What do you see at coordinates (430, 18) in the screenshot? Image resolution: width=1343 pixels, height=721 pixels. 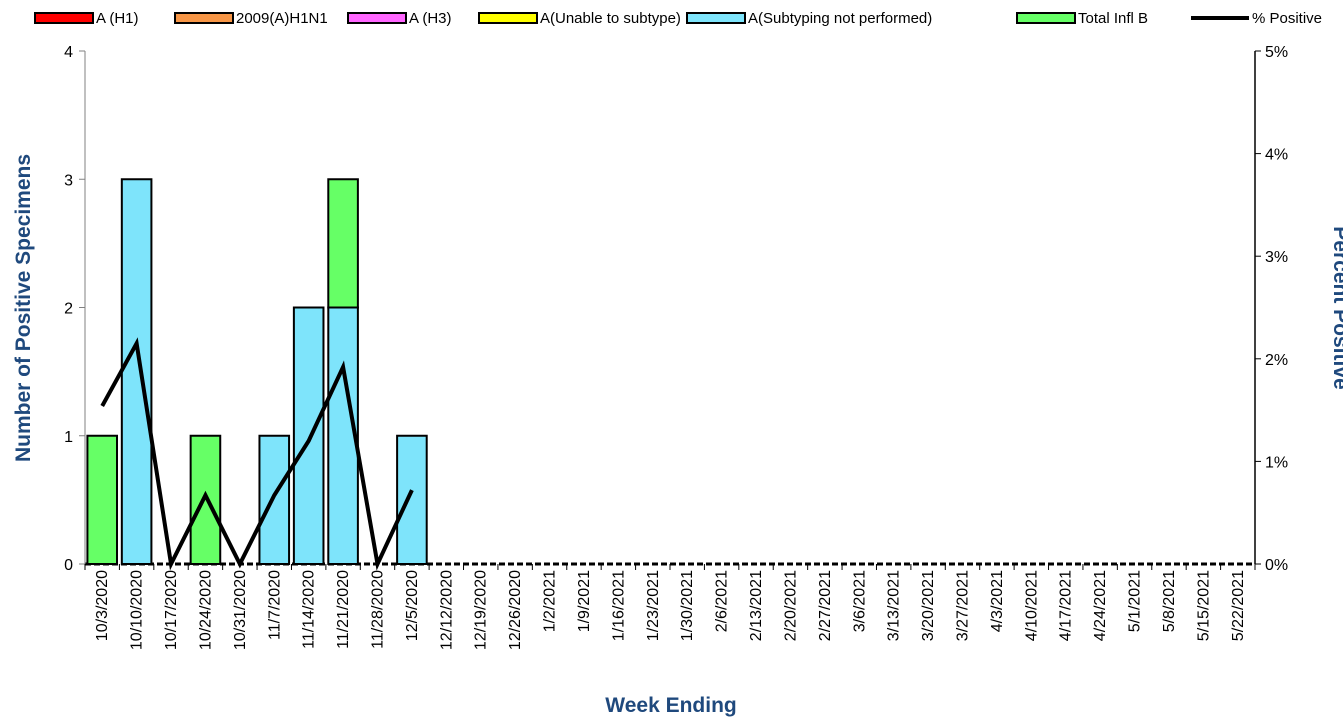 I see `legend-label-a-h3: A (H3)` at bounding box center [430, 18].